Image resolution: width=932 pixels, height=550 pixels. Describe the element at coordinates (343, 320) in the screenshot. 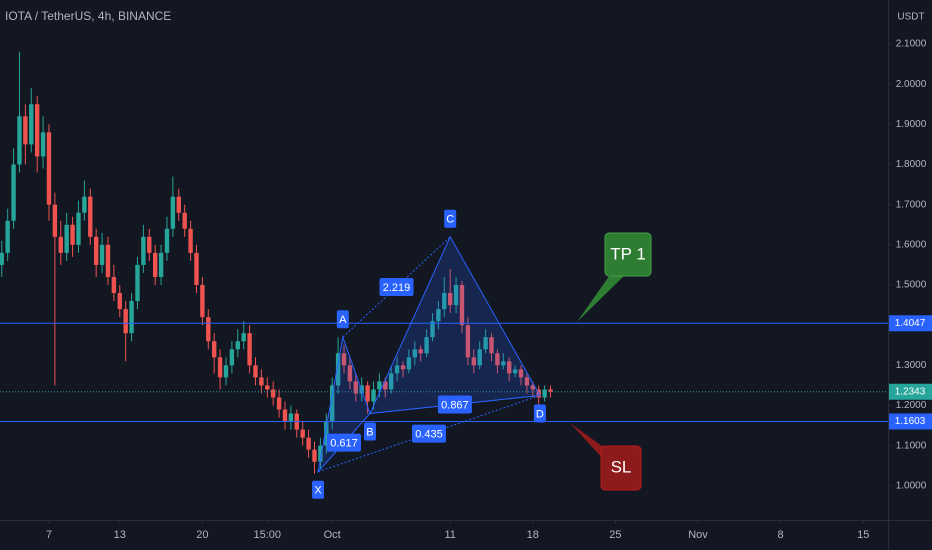

I see `point-label: A` at that location.